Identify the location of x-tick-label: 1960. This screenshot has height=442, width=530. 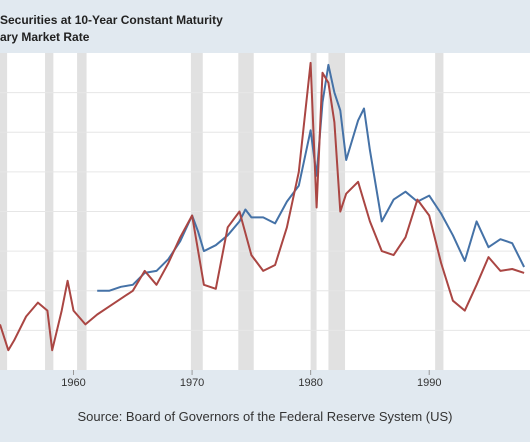
(73, 383).